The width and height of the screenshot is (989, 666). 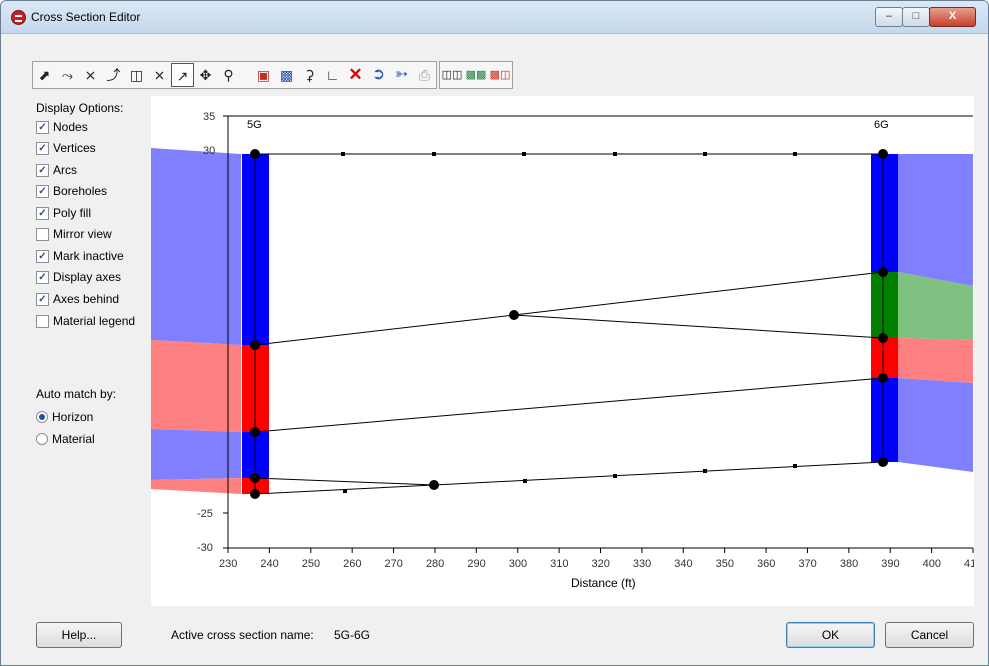 What do you see at coordinates (196, 386) in the screenshot?
I see `left-layer-red` at bounding box center [196, 386].